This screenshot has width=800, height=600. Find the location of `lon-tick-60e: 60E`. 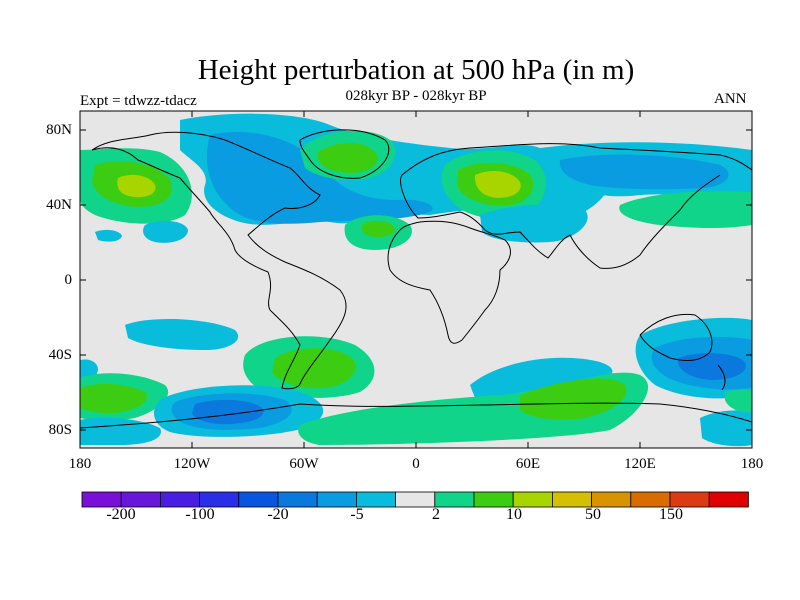

lon-tick-60e: 60E is located at coordinates (528, 464).